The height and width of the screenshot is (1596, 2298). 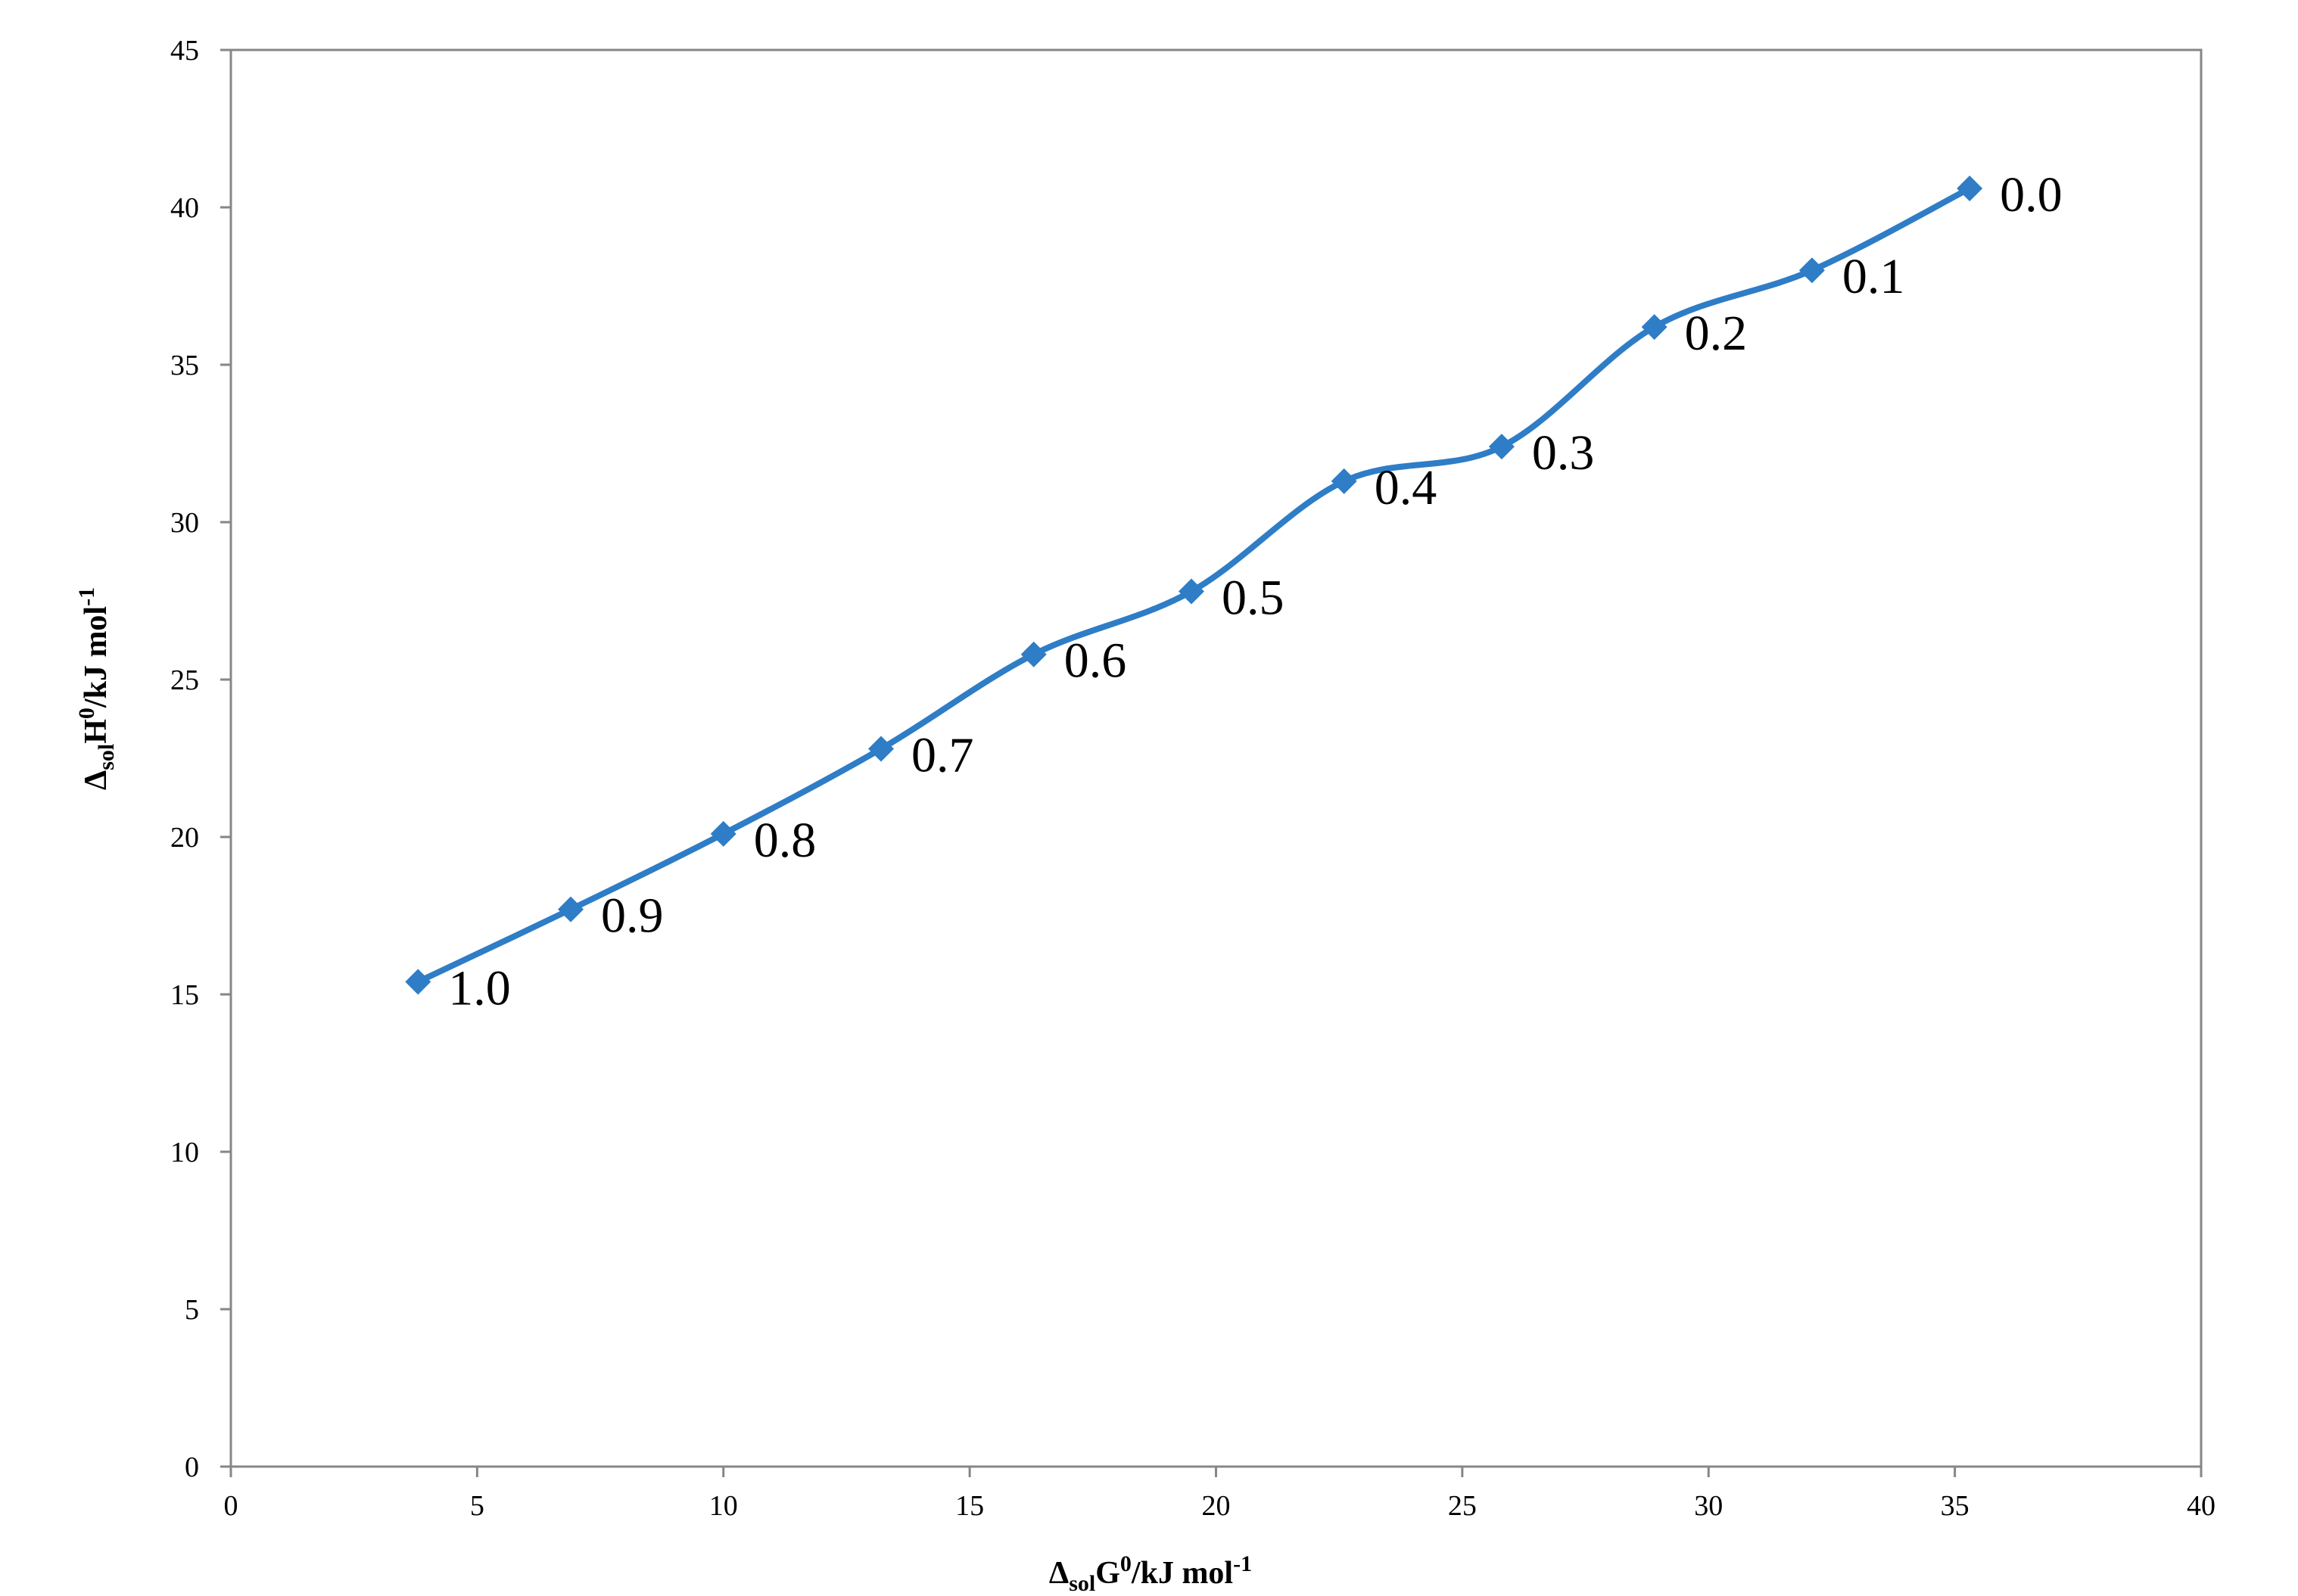 What do you see at coordinates (969, 1506) in the screenshot?
I see `x-tick-label: 15` at bounding box center [969, 1506].